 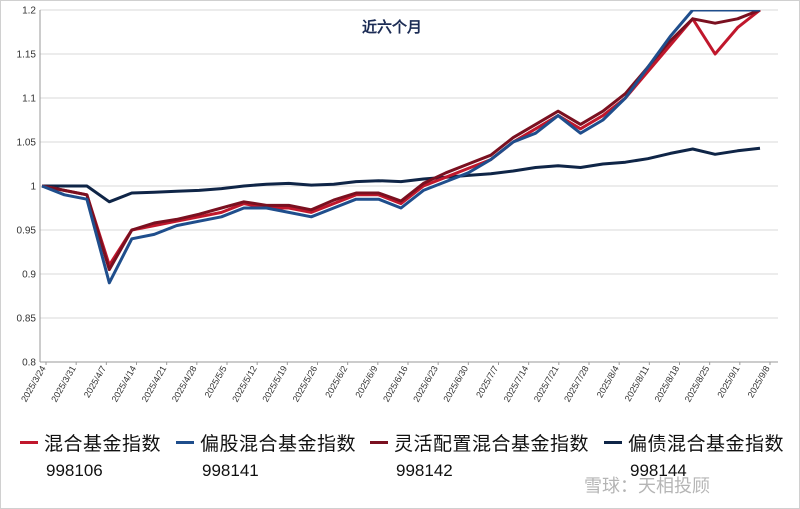 What do you see at coordinates (305, 384) in the screenshot?
I see `x-tick-label: 2025/5/26` at bounding box center [305, 384].